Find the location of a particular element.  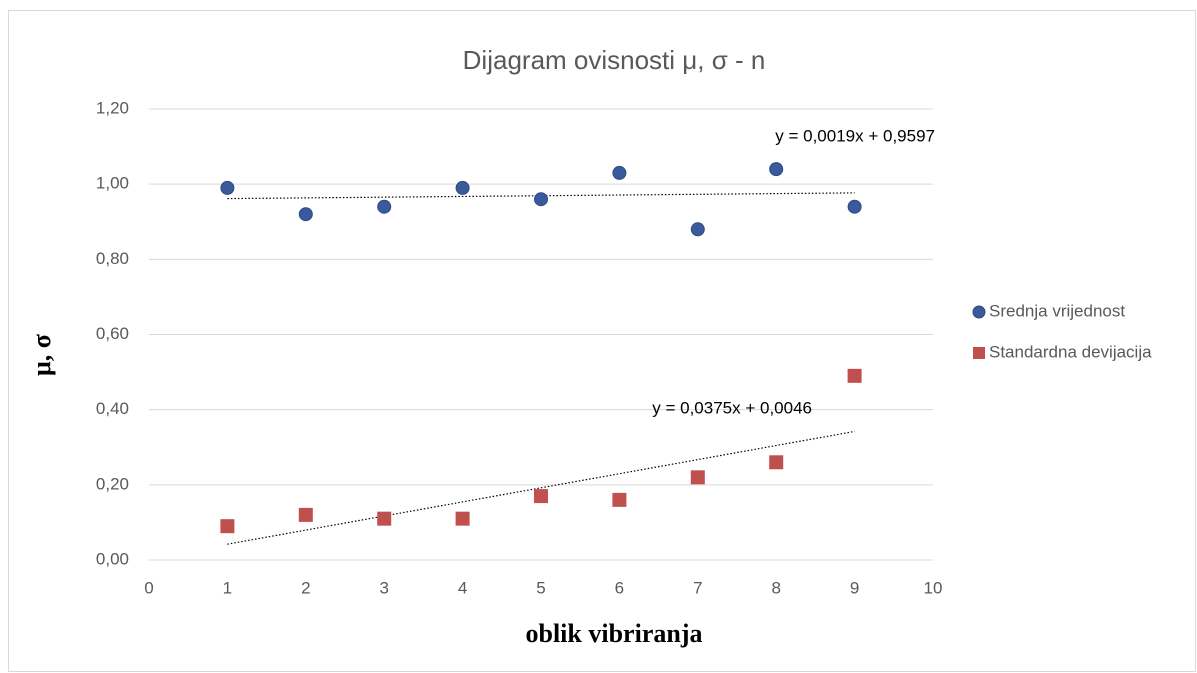

x-tick-label: 6 is located at coordinates (619, 587).